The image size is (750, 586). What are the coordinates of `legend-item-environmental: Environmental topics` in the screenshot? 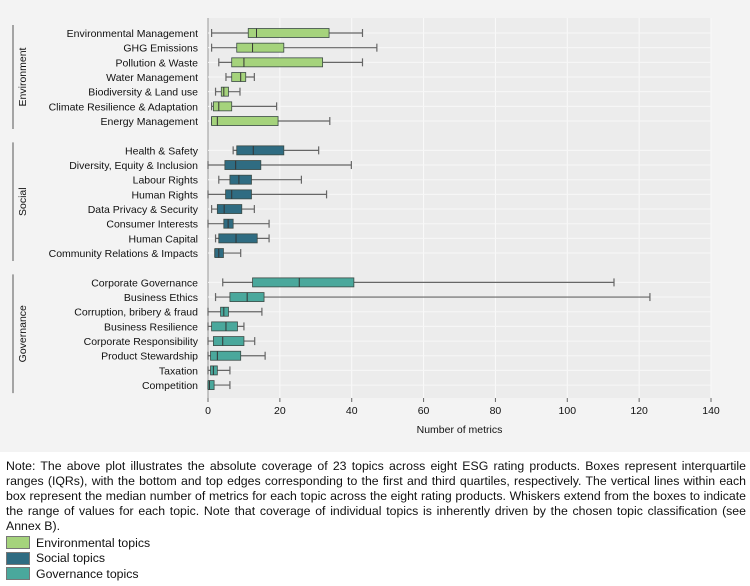 It's located at (376, 543).